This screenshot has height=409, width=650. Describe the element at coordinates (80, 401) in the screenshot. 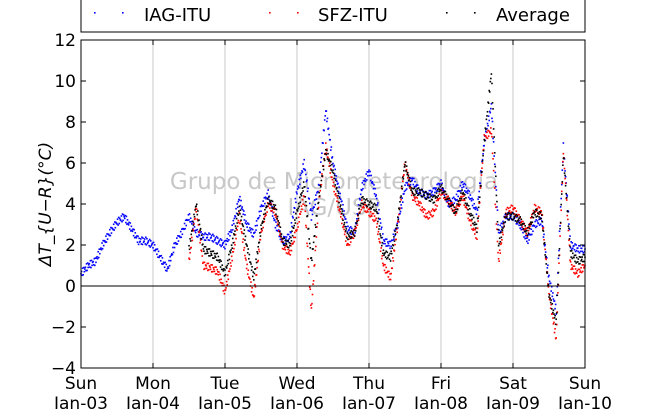

I see `x-tick-label-date: Jan-03` at that location.